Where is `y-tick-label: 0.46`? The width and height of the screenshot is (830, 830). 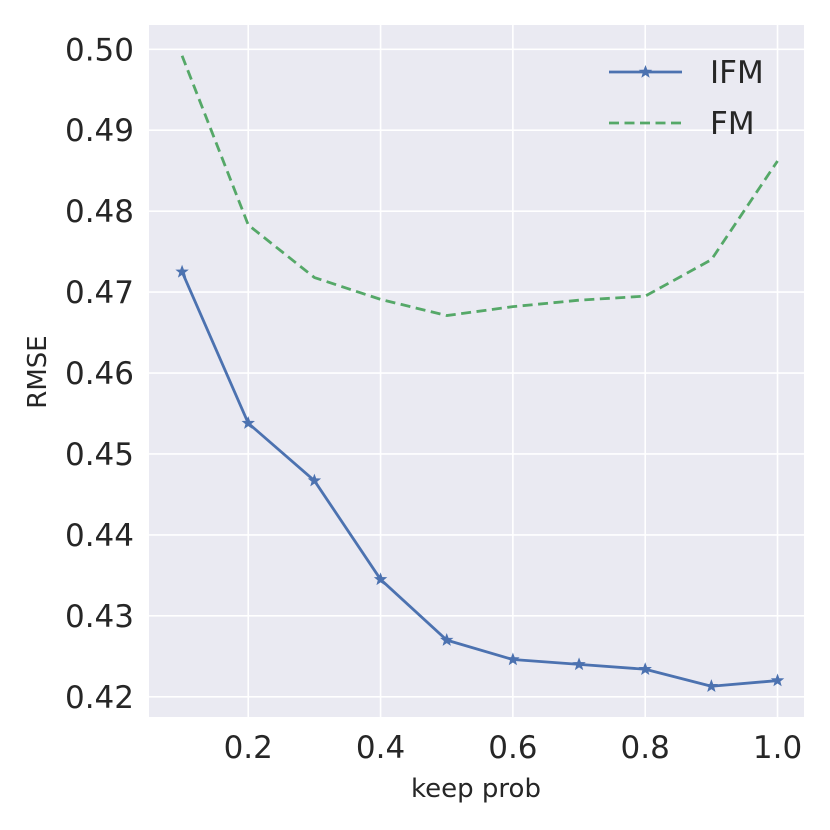
y-tick-label: 0.46 is located at coordinates (99, 374).